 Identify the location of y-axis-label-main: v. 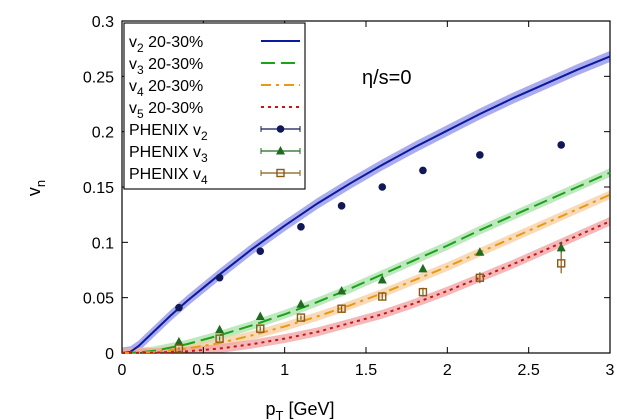
(34, 191).